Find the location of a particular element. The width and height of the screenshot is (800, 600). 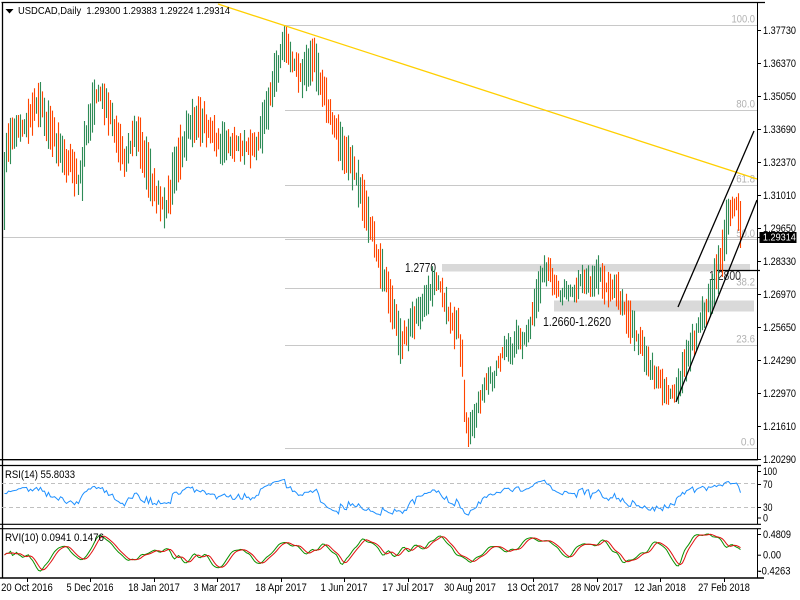

svg-text: 1.2660-1.2620 is located at coordinates (577, 321).